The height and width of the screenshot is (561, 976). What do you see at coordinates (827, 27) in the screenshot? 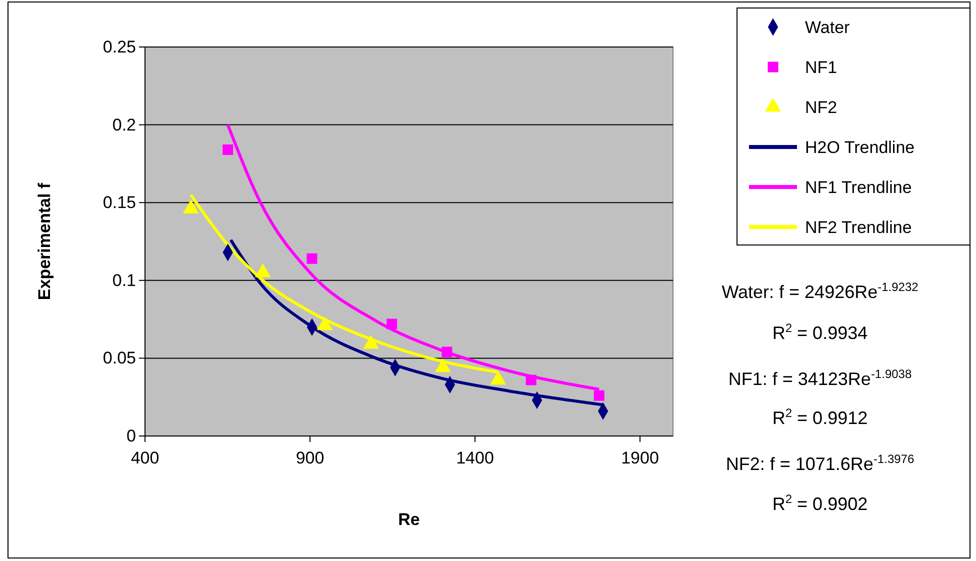
I see `legend-label: Water` at bounding box center [827, 27].